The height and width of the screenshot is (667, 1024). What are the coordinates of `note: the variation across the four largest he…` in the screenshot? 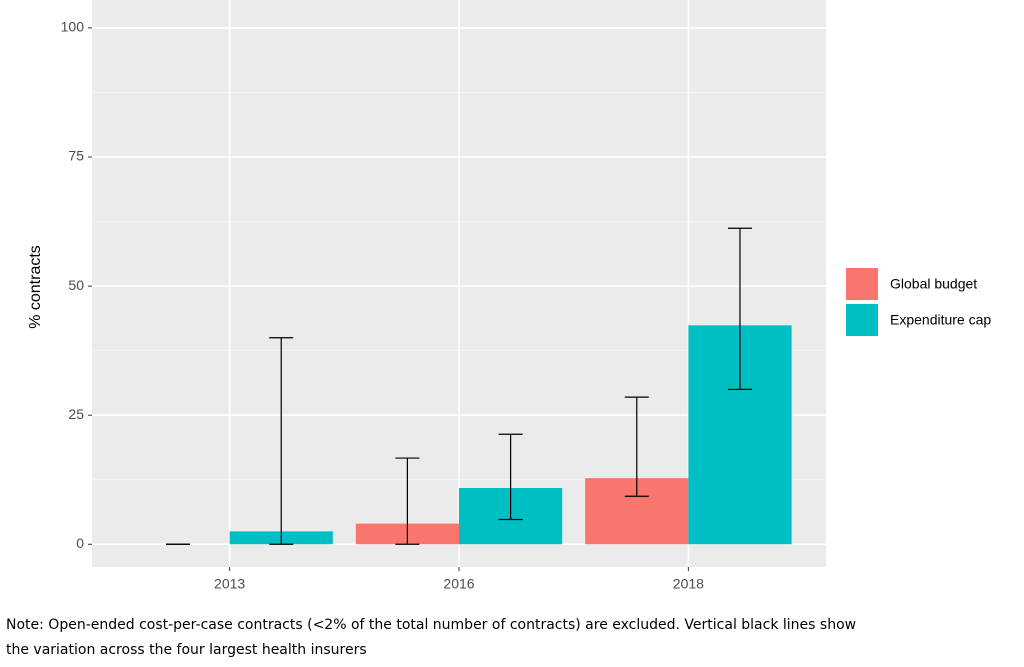 It's located at (186, 650).